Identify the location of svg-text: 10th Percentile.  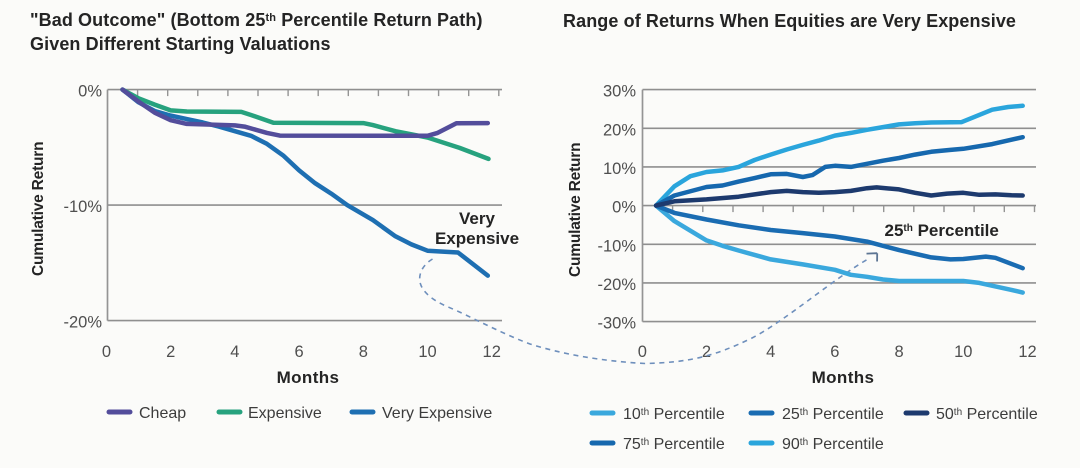
(674, 414).